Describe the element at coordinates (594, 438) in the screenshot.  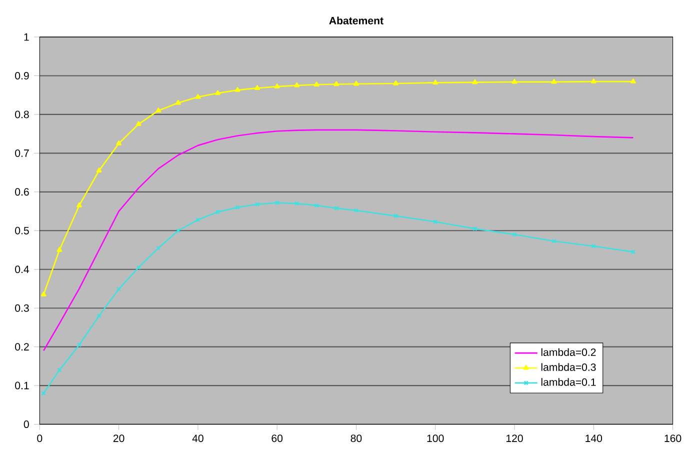
I see `x-tick-label: 140` at that location.